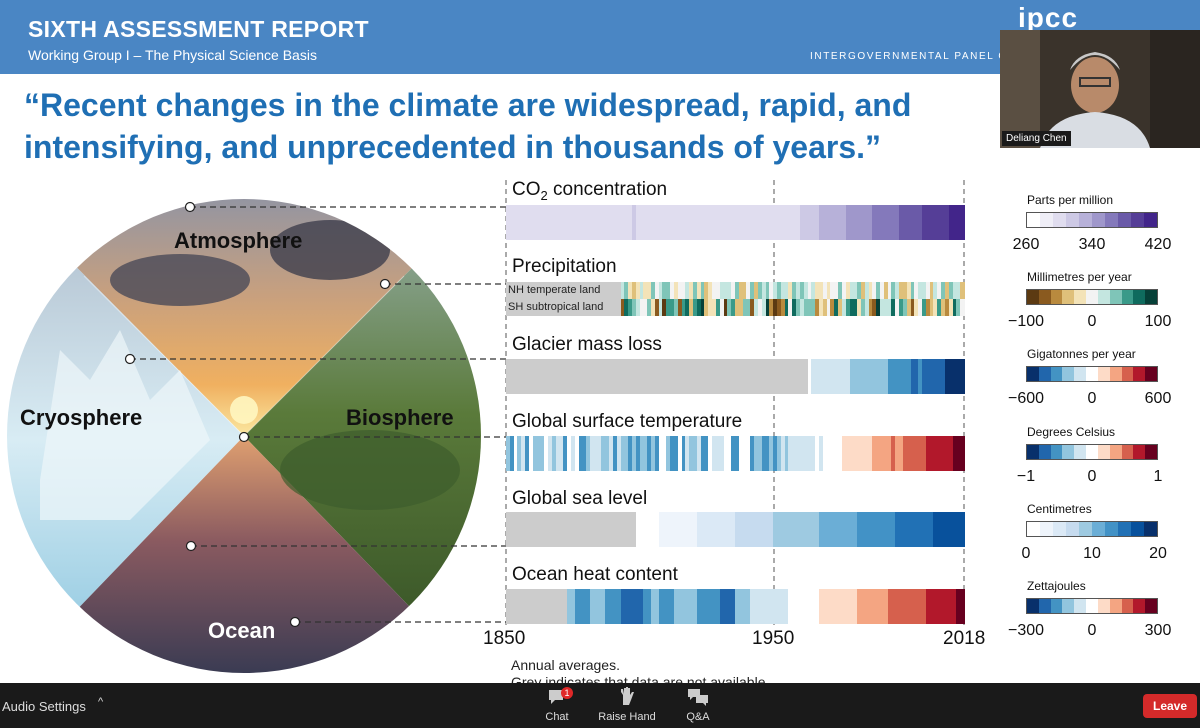 The height and width of the screenshot is (728, 1200). Describe the element at coordinates (257, 414) in the screenshot. I see `connector-dots` at that location.